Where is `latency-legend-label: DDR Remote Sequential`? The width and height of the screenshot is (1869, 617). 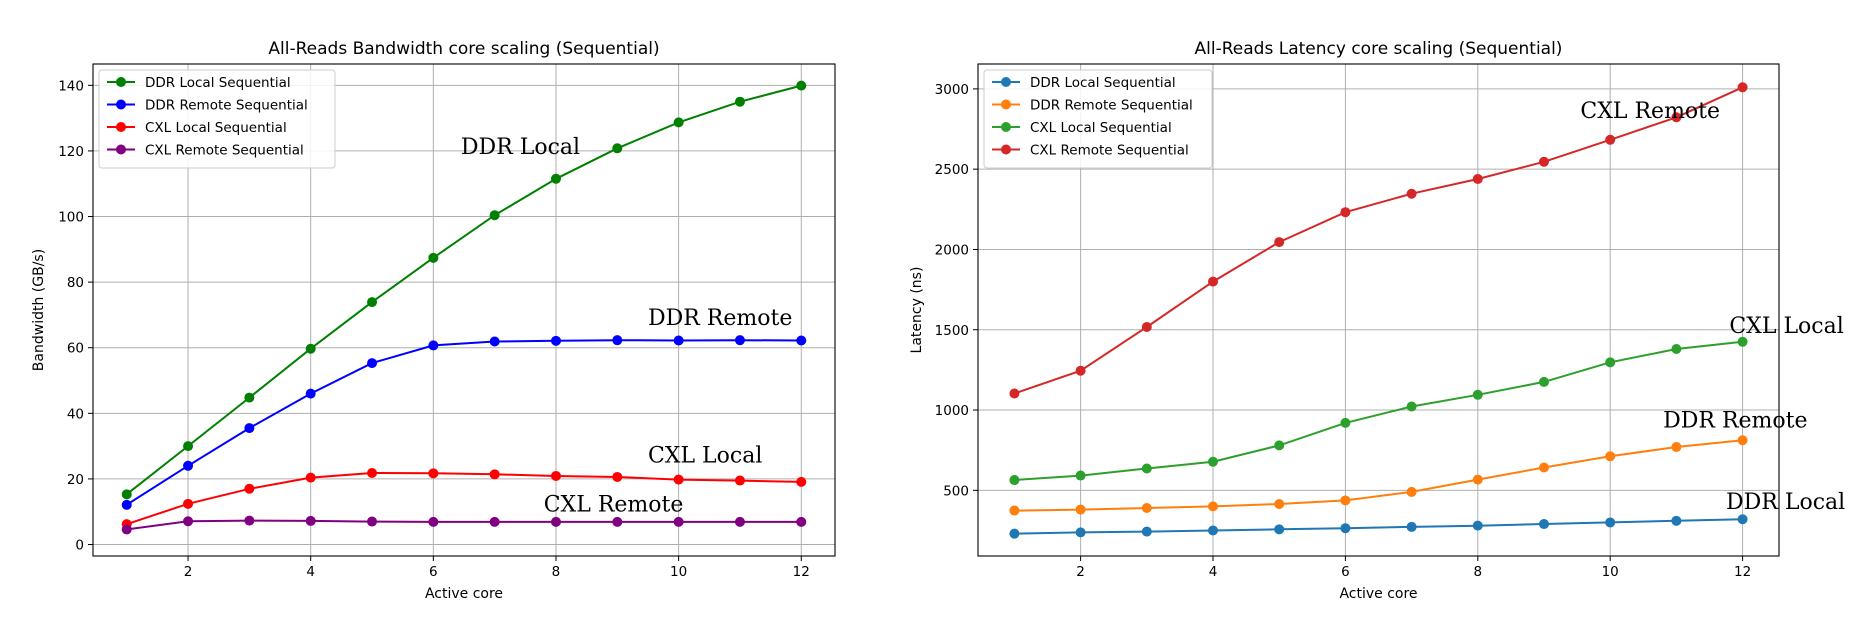 latency-legend-label: DDR Remote Sequential is located at coordinates (1111, 106).